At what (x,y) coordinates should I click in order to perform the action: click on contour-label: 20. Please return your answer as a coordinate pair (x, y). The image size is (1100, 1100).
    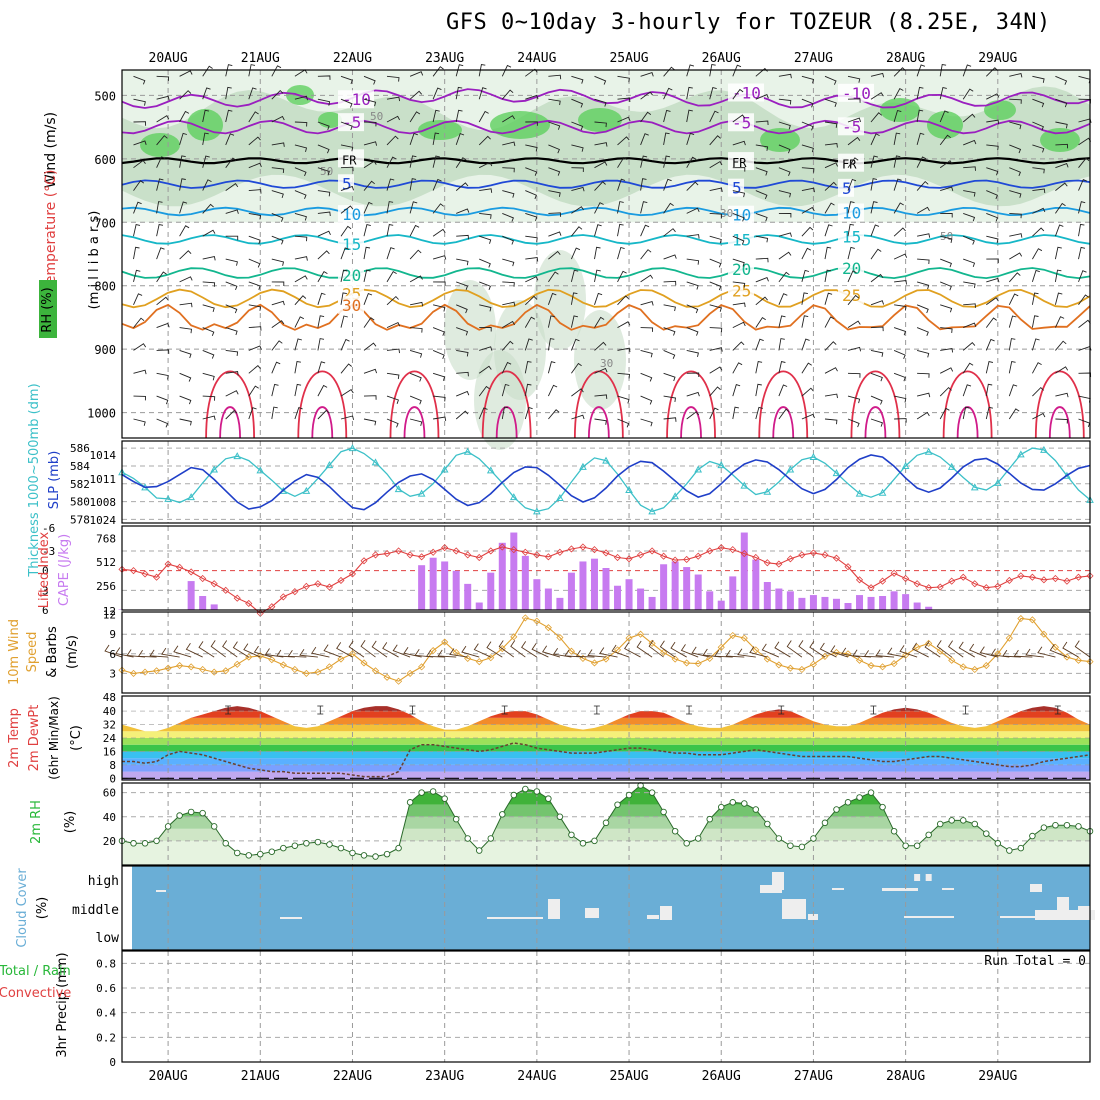
    Looking at the image, I should click on (351, 275).